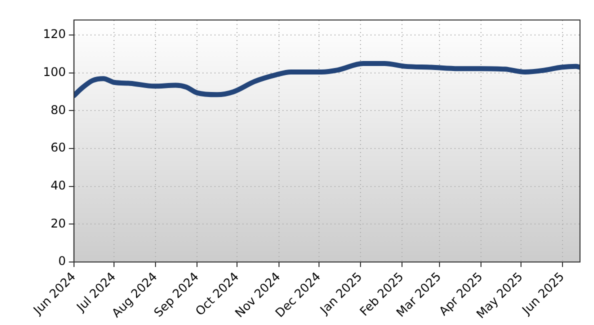  Describe the element at coordinates (54, 72) in the screenshot. I see `y-tick-label: 100` at that location.